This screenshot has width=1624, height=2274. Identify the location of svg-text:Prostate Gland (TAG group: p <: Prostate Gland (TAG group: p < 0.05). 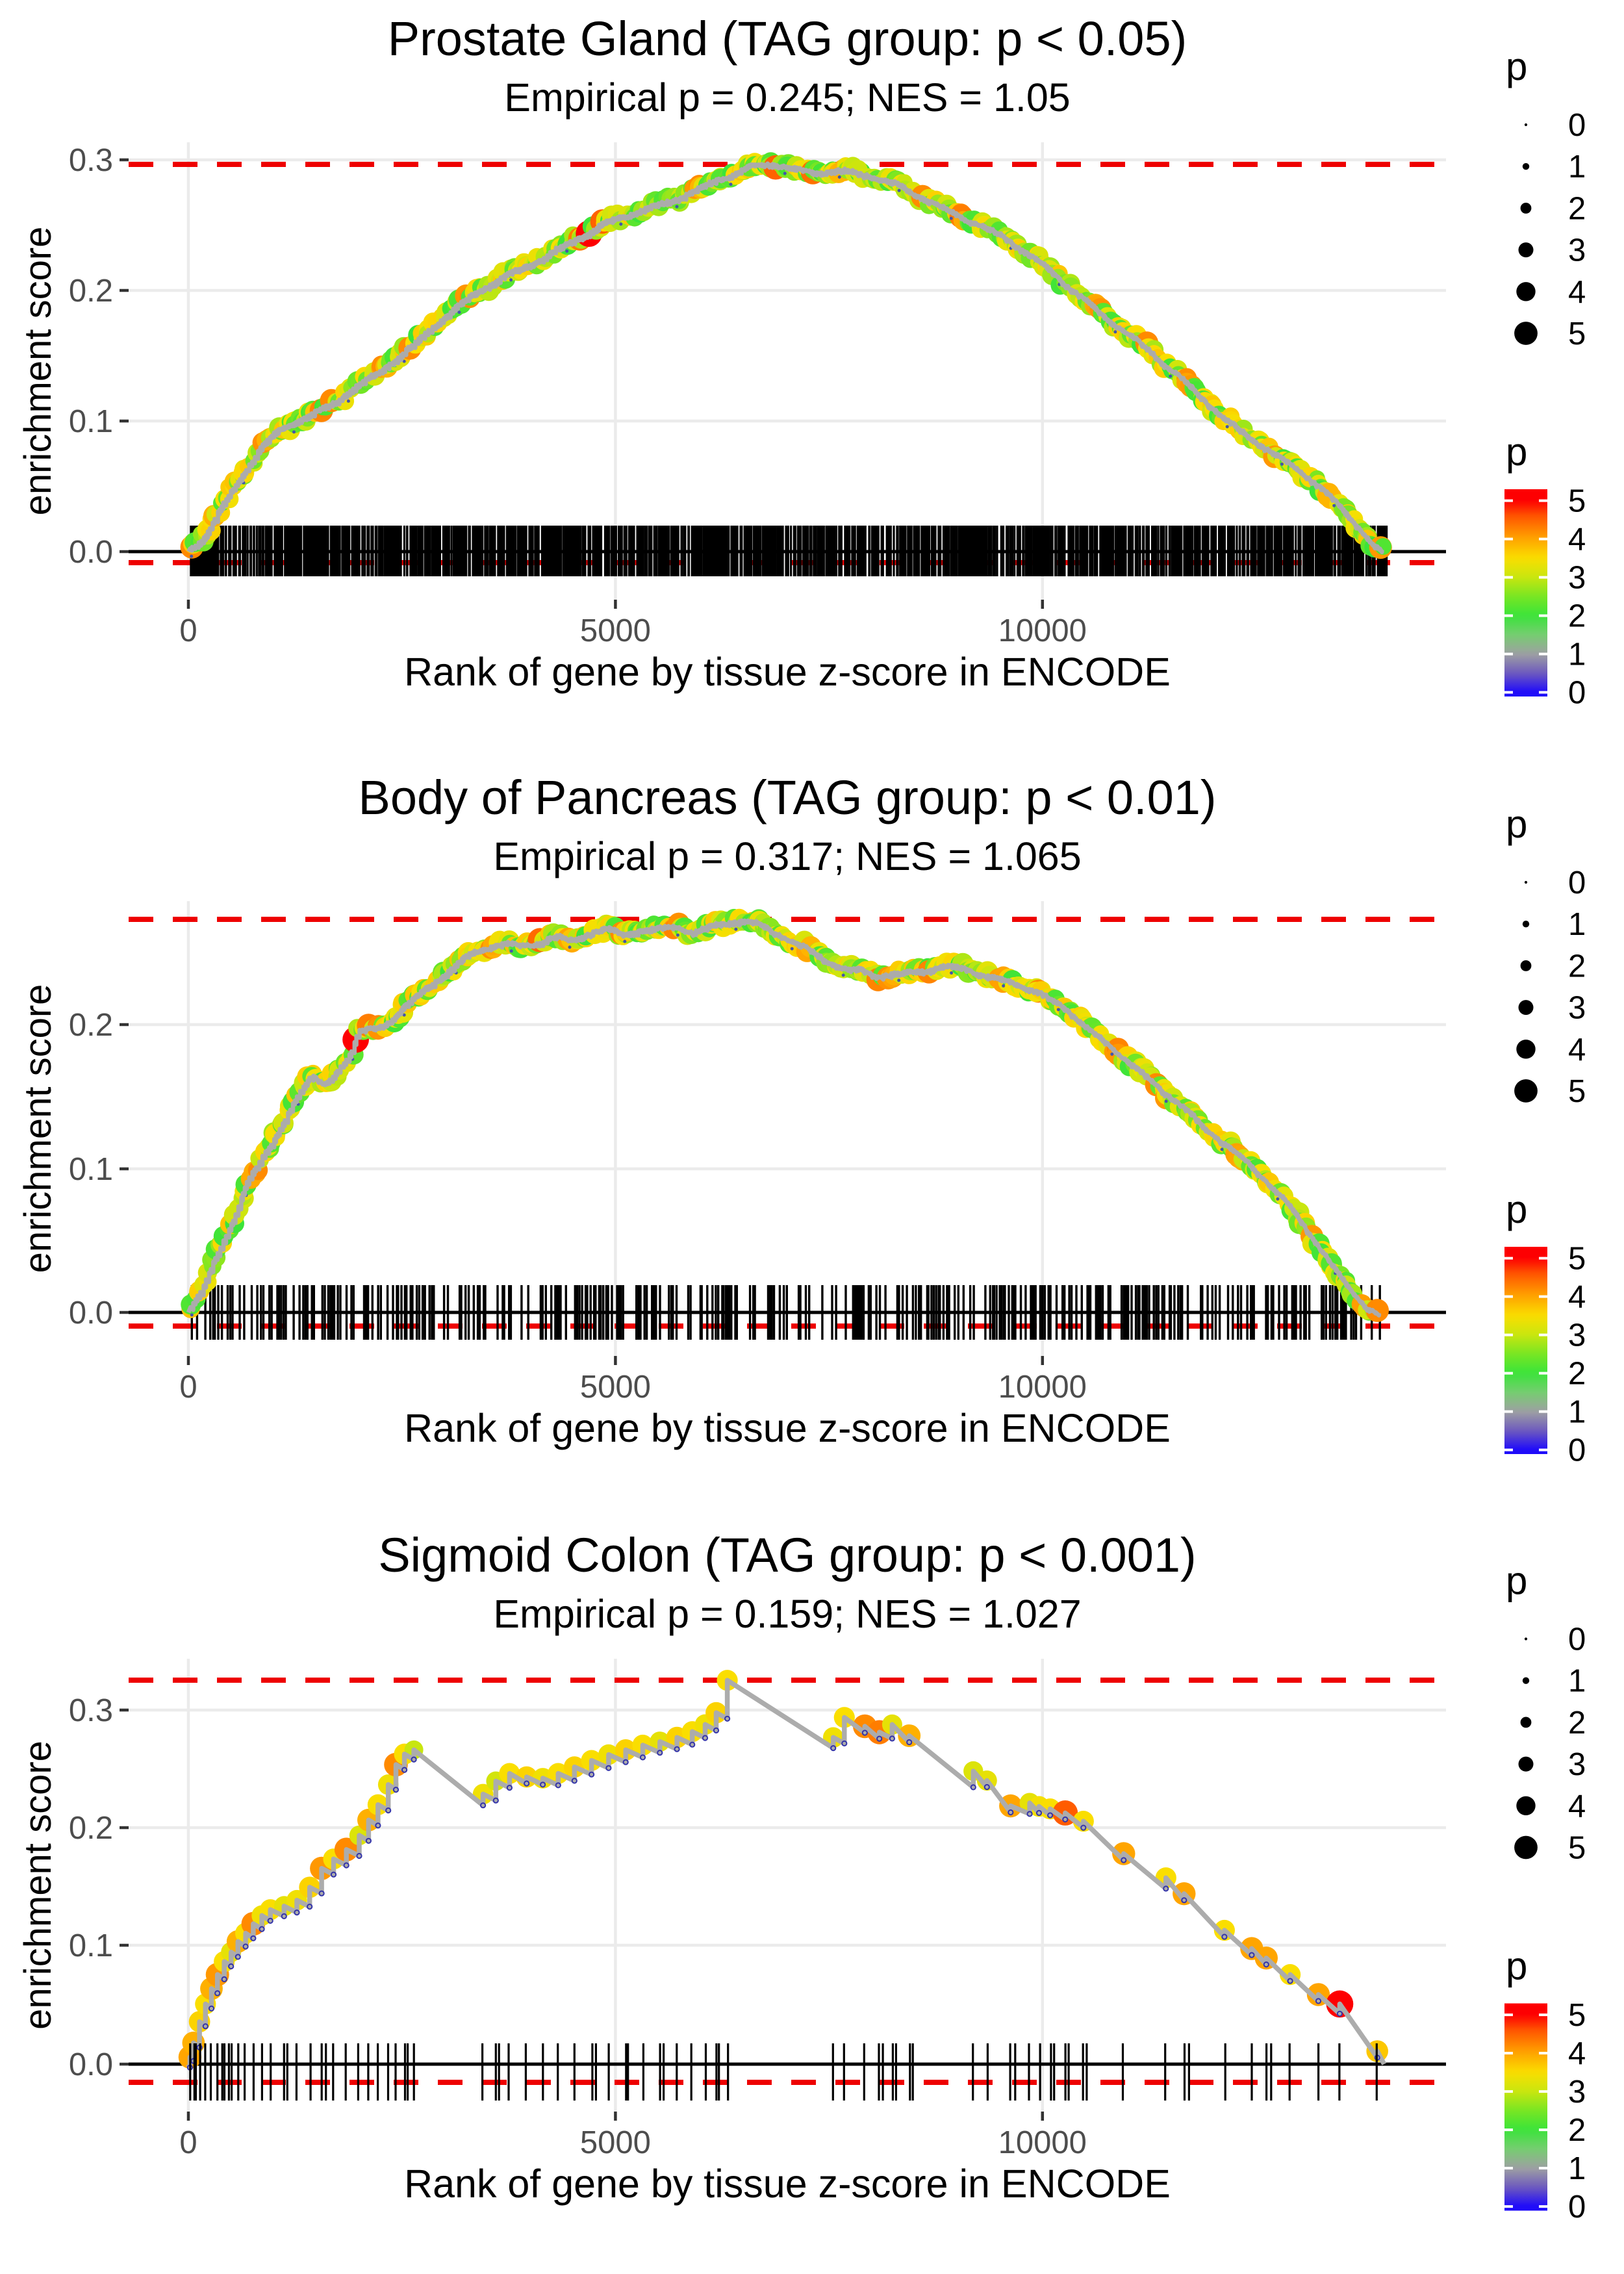
(787, 39).